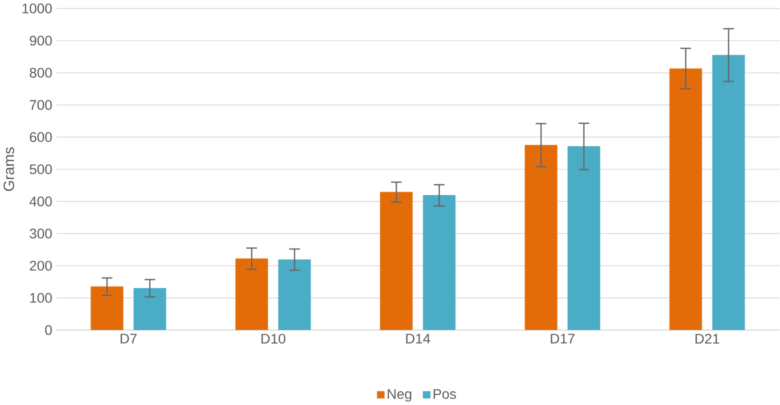 Image resolution: width=780 pixels, height=405 pixels. Describe the element at coordinates (400, 395) in the screenshot. I see `legend-label: Neg` at that location.